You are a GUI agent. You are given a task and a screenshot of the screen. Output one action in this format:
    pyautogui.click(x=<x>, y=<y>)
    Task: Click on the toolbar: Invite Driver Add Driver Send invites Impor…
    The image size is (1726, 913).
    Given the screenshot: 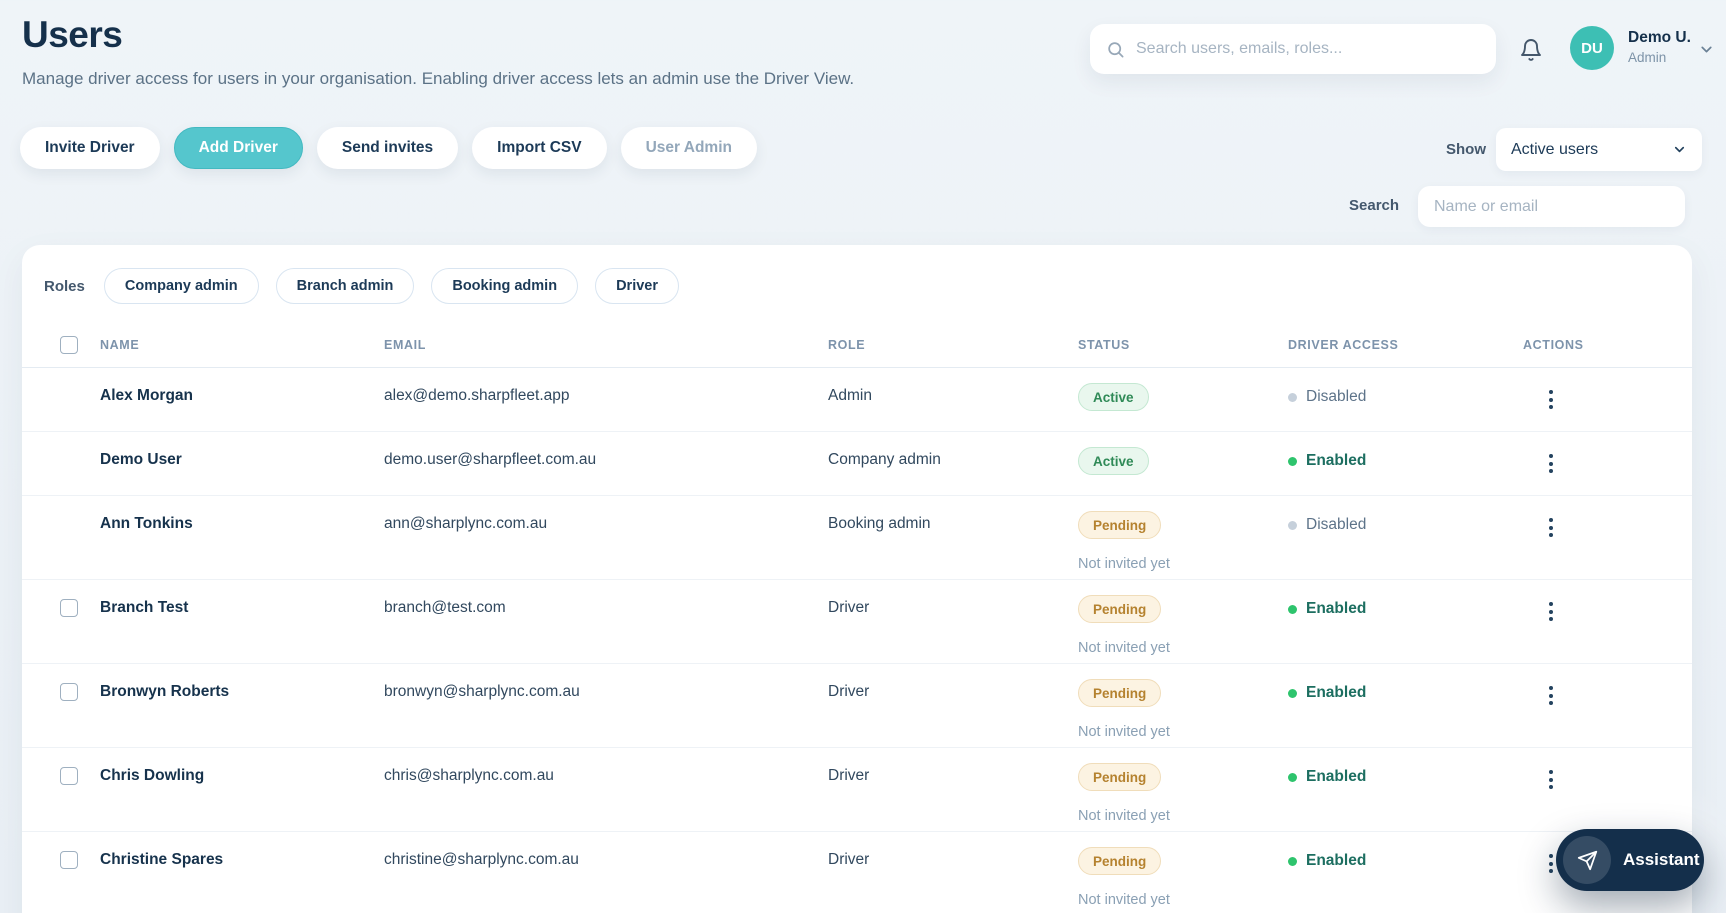 What is the action you would take?
    pyautogui.click(x=388, y=148)
    